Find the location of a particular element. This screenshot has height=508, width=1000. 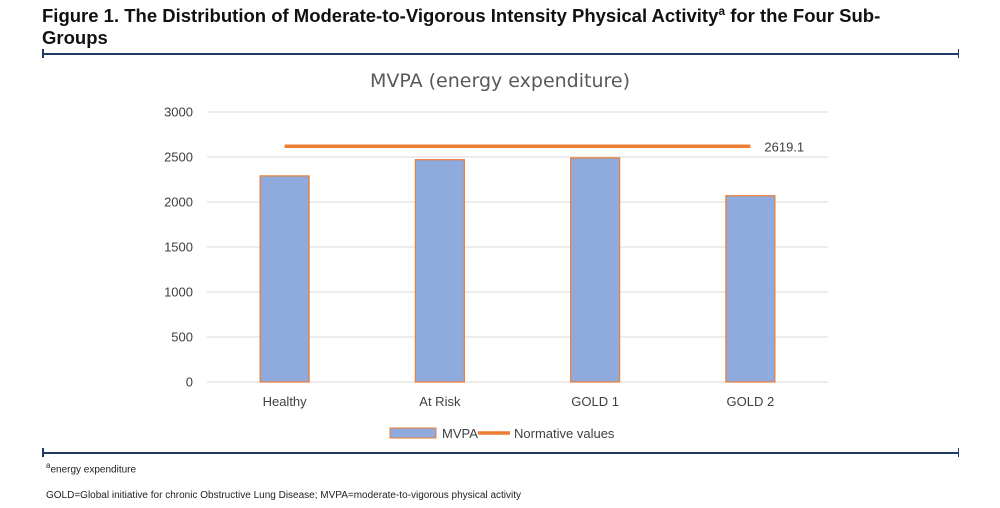

legend-label-mvpa: MVPA is located at coordinates (460, 433).